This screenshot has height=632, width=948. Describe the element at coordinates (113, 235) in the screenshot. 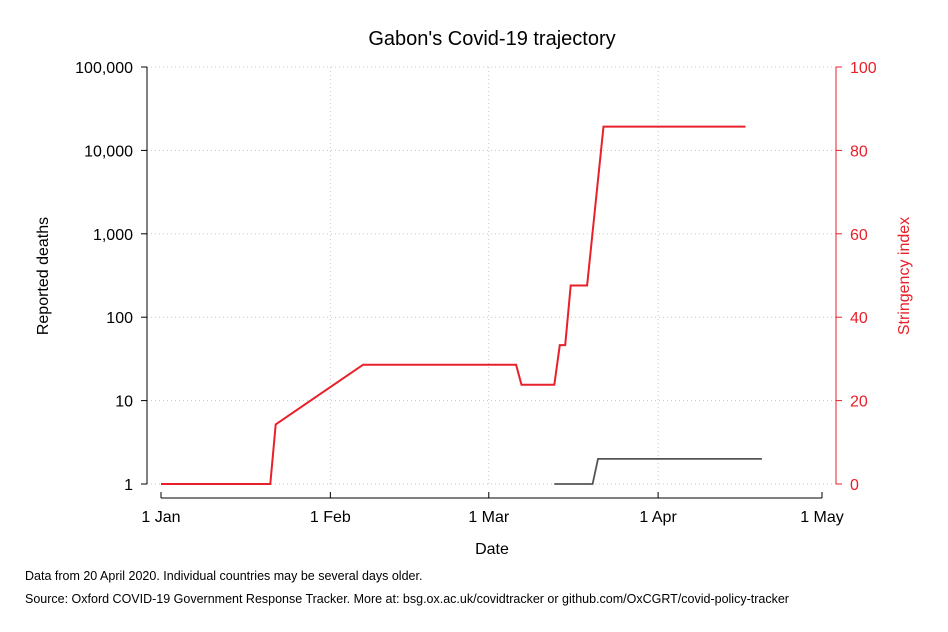

I see `left-tick-label: 1,000` at that location.